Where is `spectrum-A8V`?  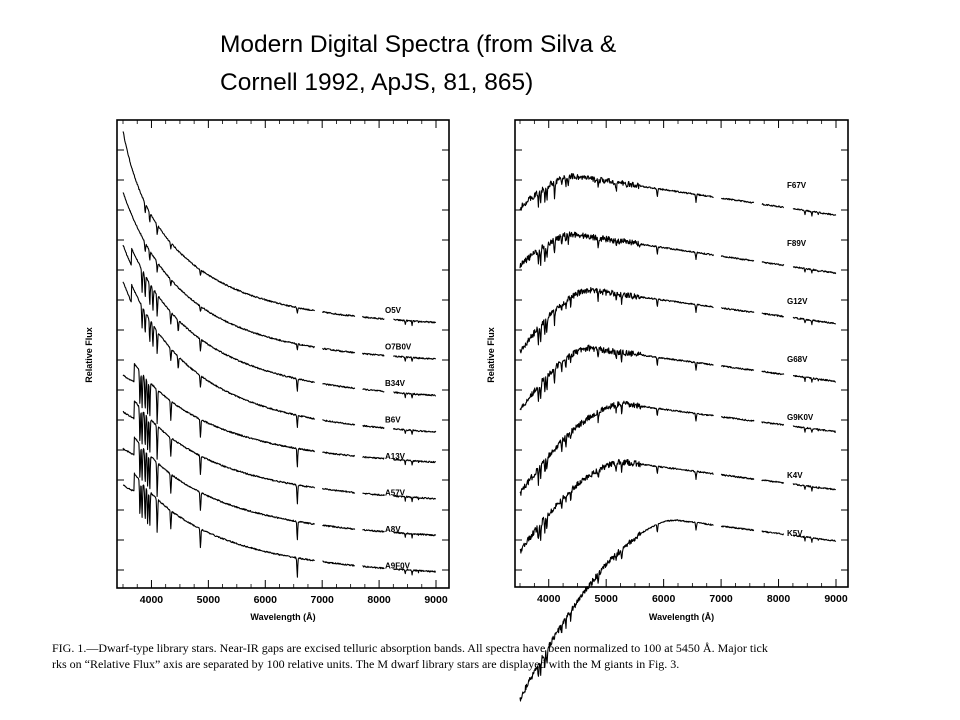 spectrum-A8V is located at coordinates (279, 488).